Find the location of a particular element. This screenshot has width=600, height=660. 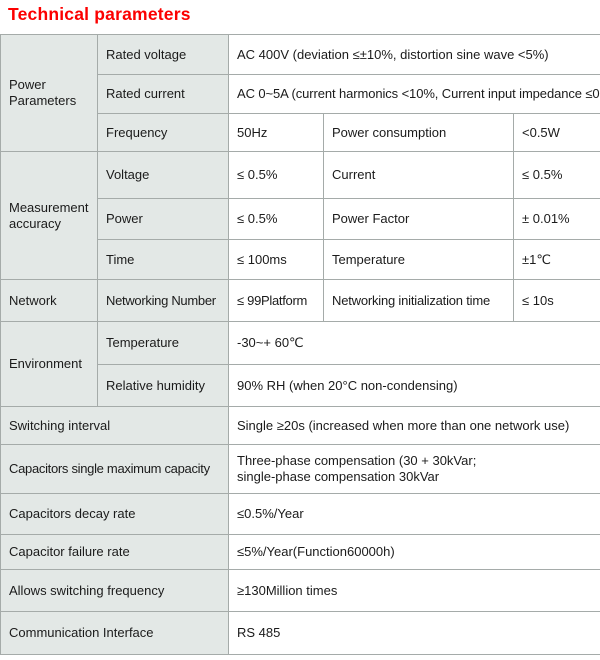

networking-init-time-label-cell: Networking initialization time is located at coordinates (418, 300).